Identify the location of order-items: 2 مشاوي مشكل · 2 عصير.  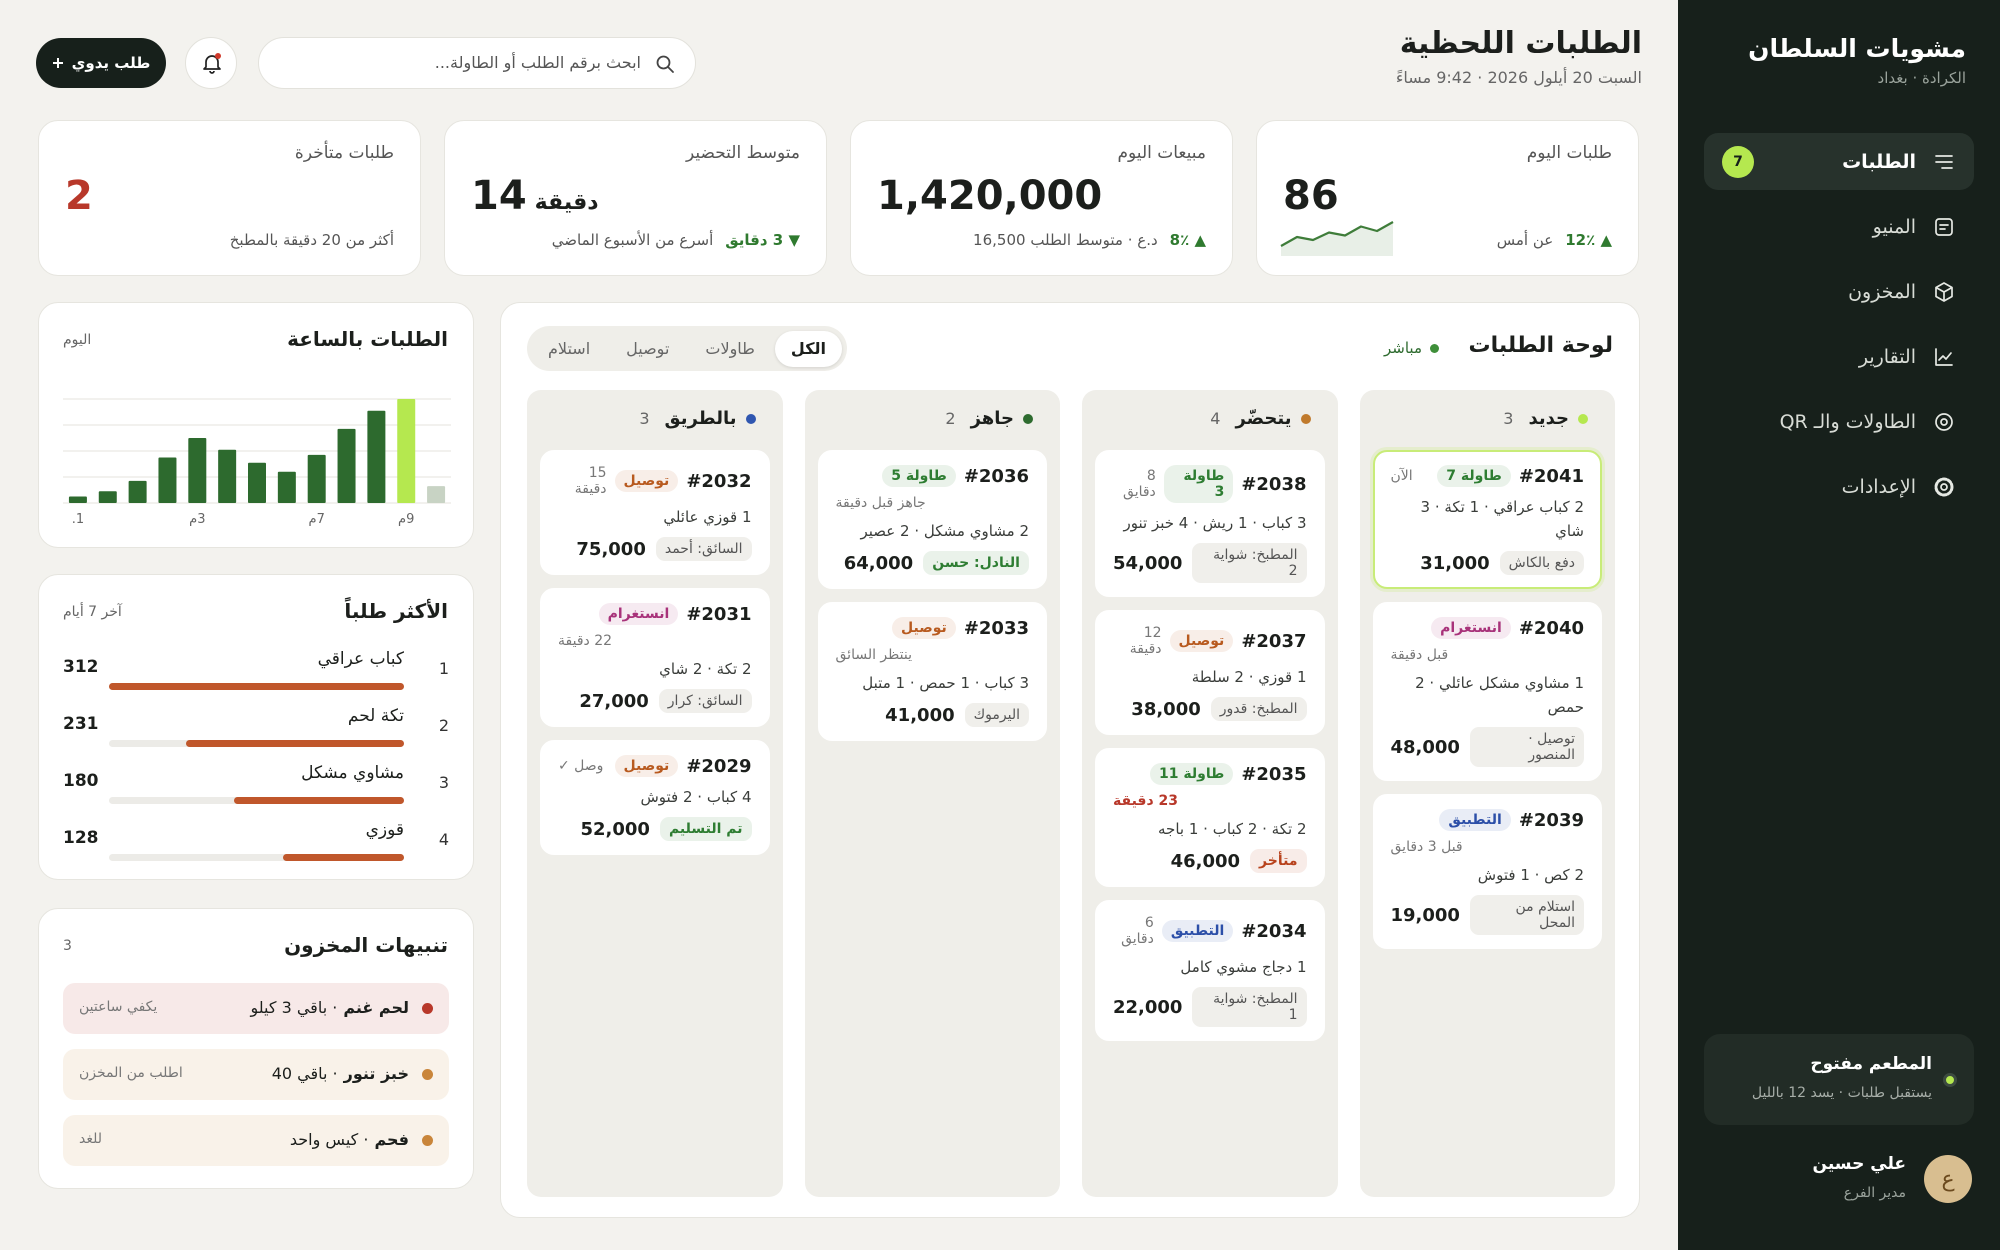
(945, 531).